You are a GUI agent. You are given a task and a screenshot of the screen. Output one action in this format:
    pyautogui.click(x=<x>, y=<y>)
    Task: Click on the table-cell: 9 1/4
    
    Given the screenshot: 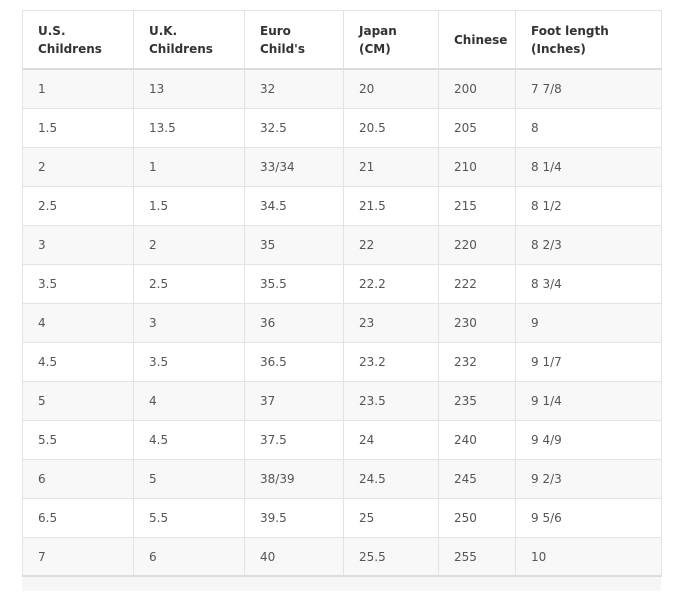 What is the action you would take?
    pyautogui.click(x=588, y=401)
    